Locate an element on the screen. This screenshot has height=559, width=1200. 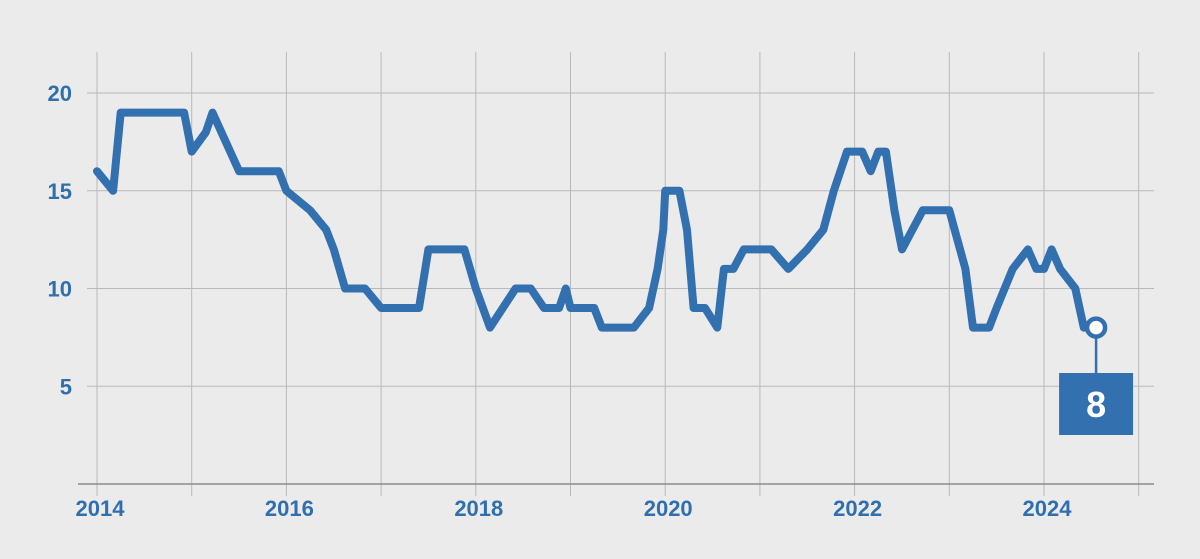
x-tick-label: 2022 is located at coordinates (857, 508).